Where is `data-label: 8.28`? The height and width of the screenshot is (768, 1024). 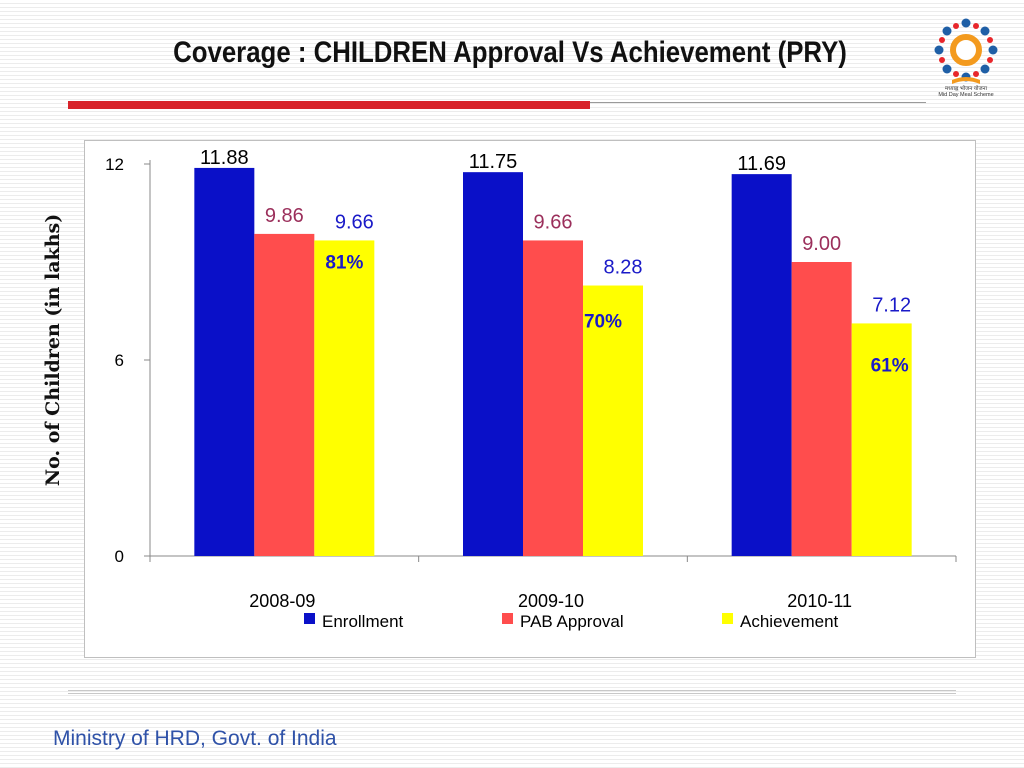 data-label: 8.28 is located at coordinates (623, 268).